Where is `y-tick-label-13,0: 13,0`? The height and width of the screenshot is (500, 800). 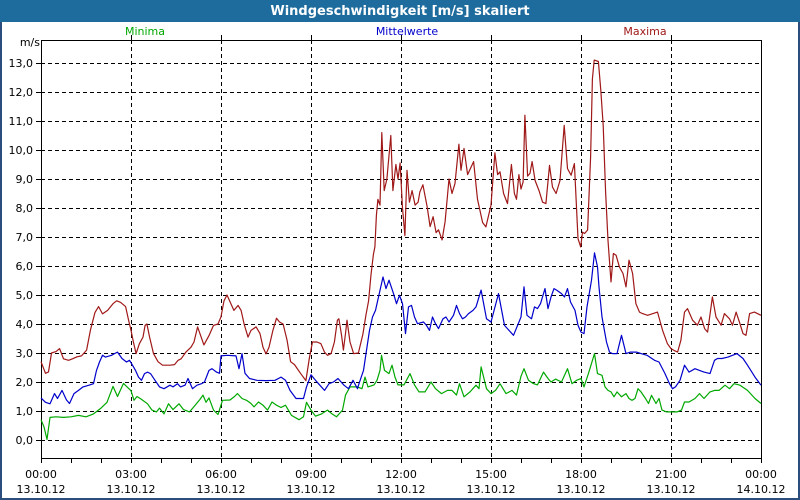
y-tick-label-13,0: 13,0 is located at coordinates (21, 63).